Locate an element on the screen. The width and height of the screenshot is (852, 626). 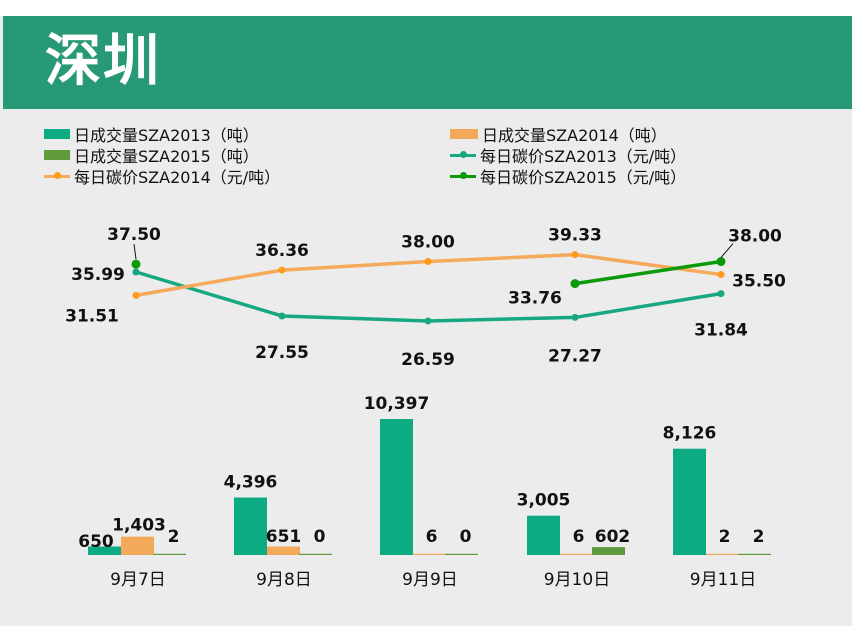
legend-label: 日成交量SZA2015（吨） is located at coordinates (166, 156).